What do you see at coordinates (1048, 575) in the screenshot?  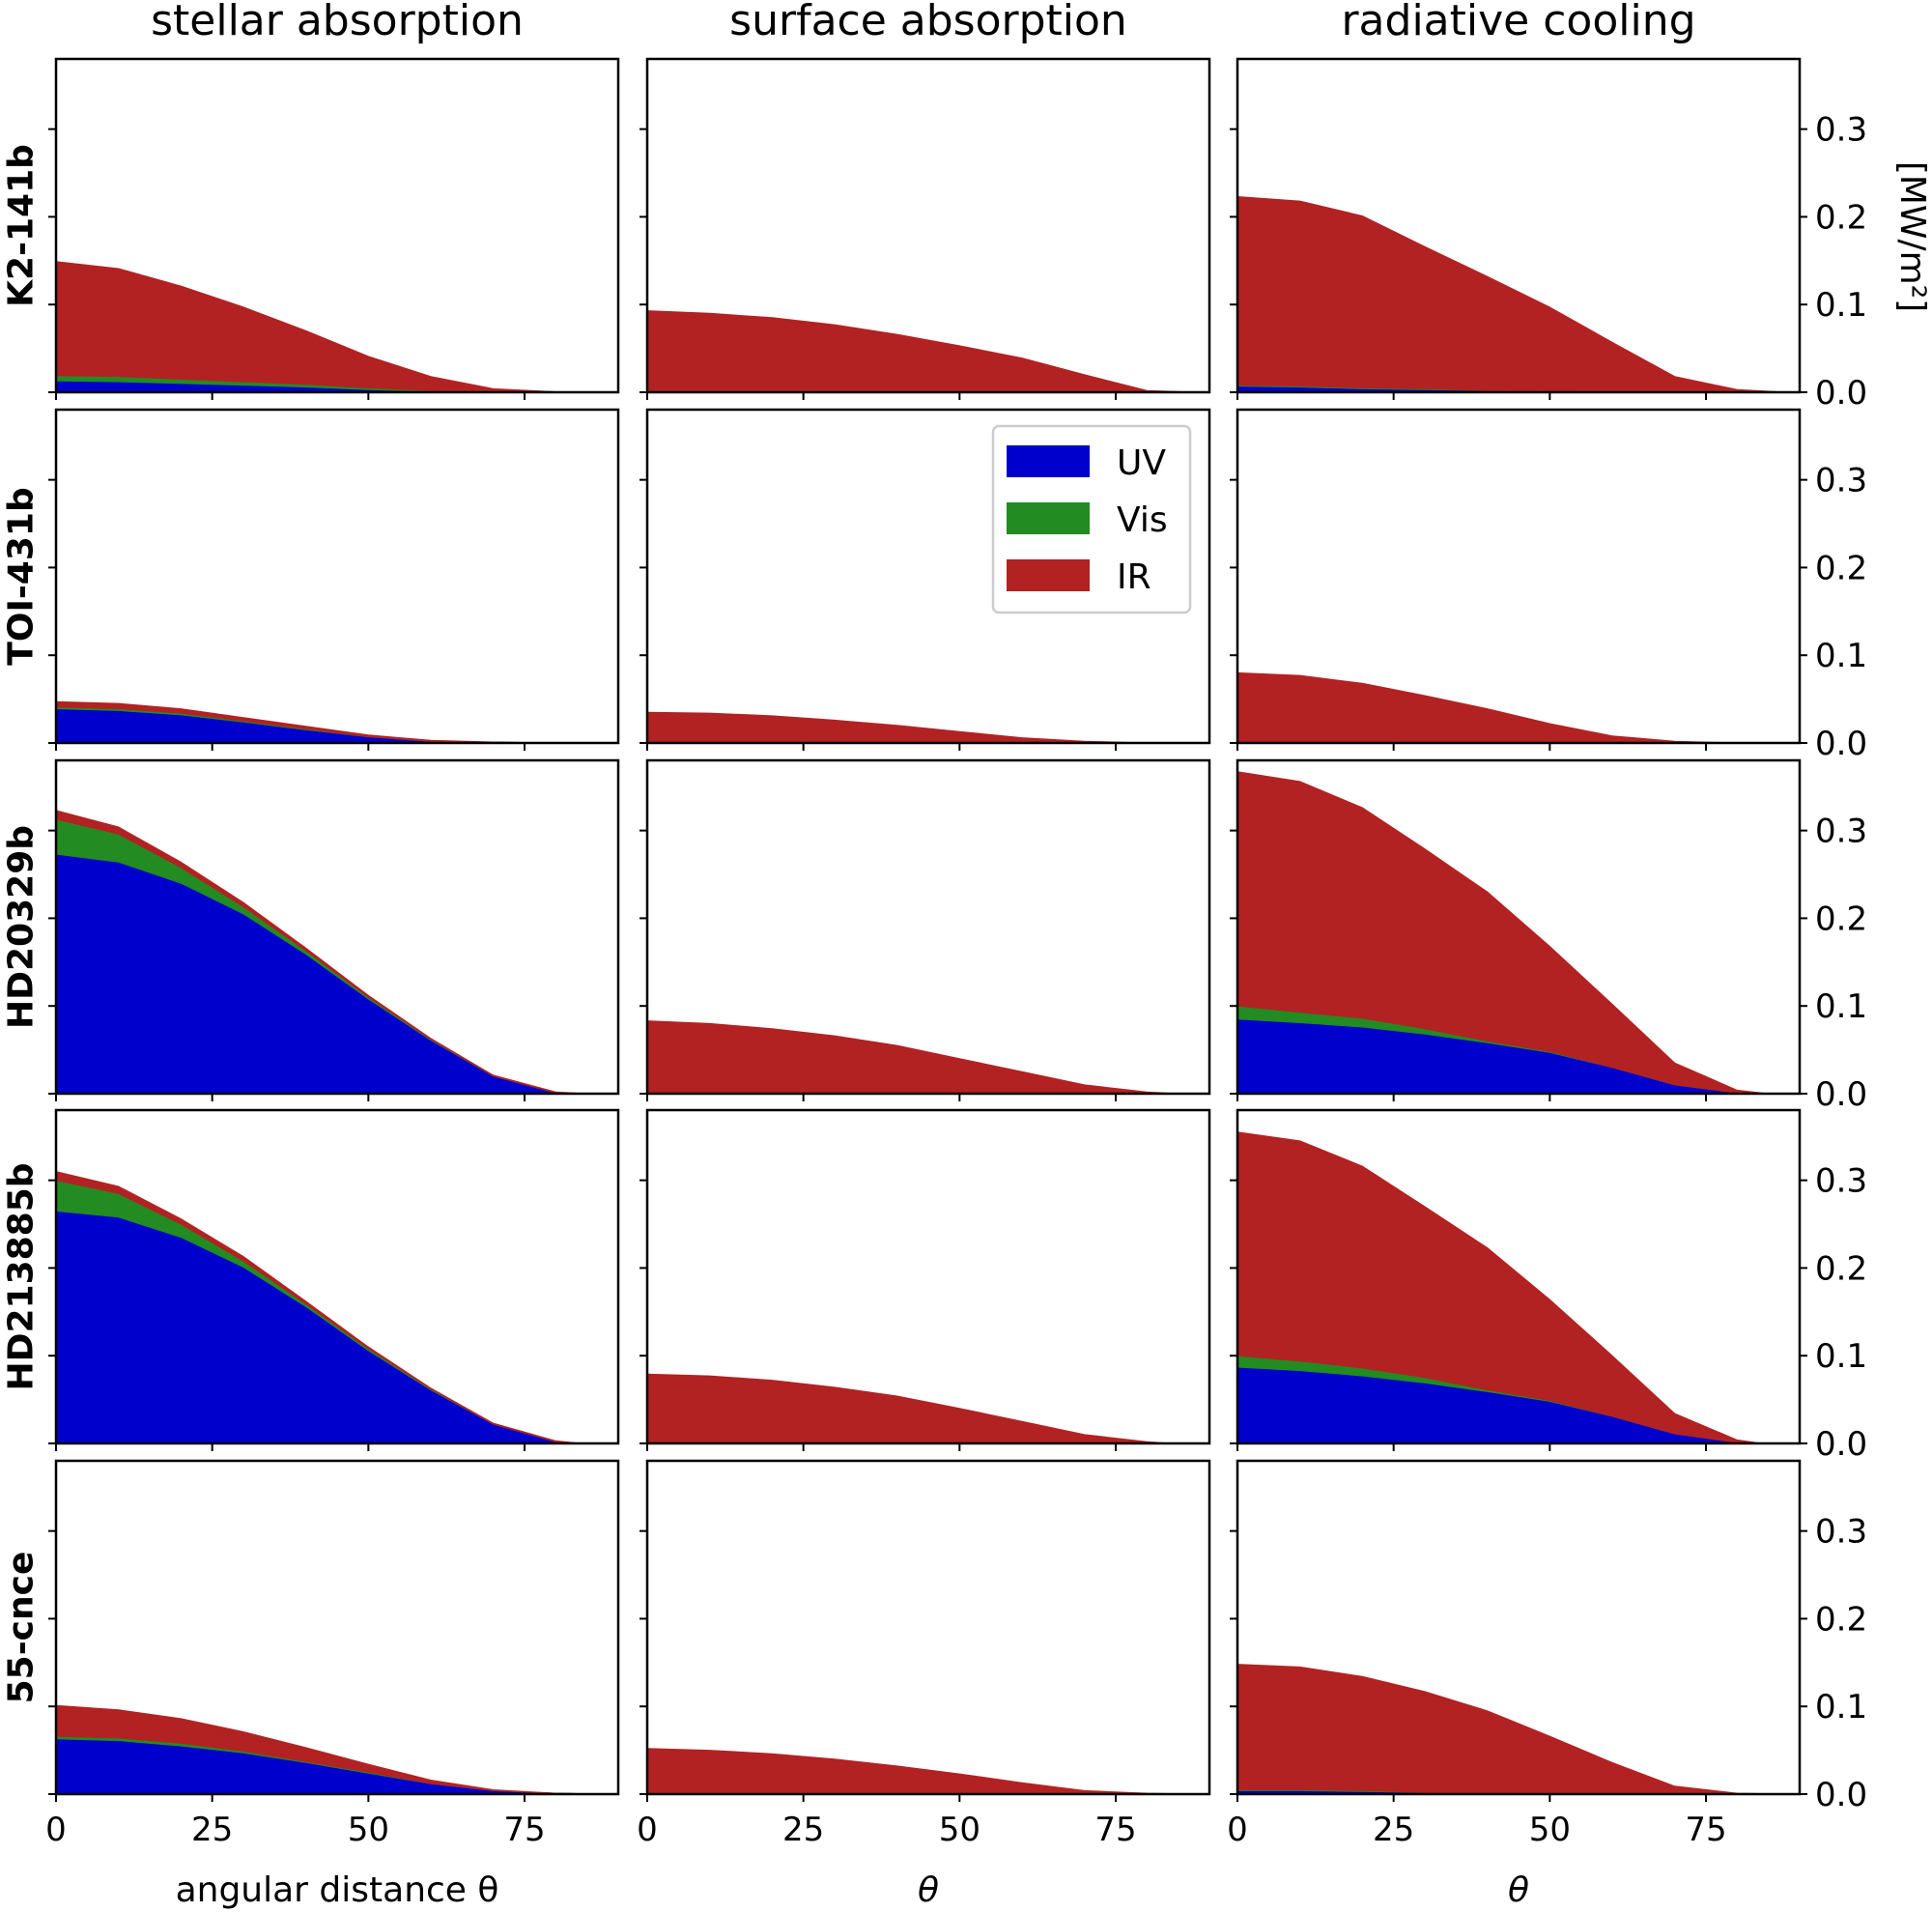 I see `legend-swatch-ir` at bounding box center [1048, 575].